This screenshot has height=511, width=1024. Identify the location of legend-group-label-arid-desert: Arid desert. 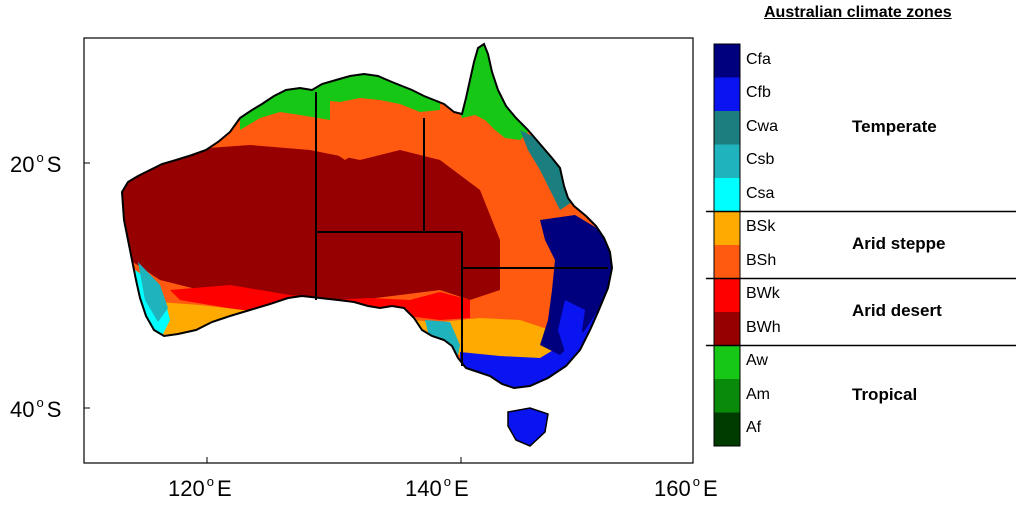
(897, 310).